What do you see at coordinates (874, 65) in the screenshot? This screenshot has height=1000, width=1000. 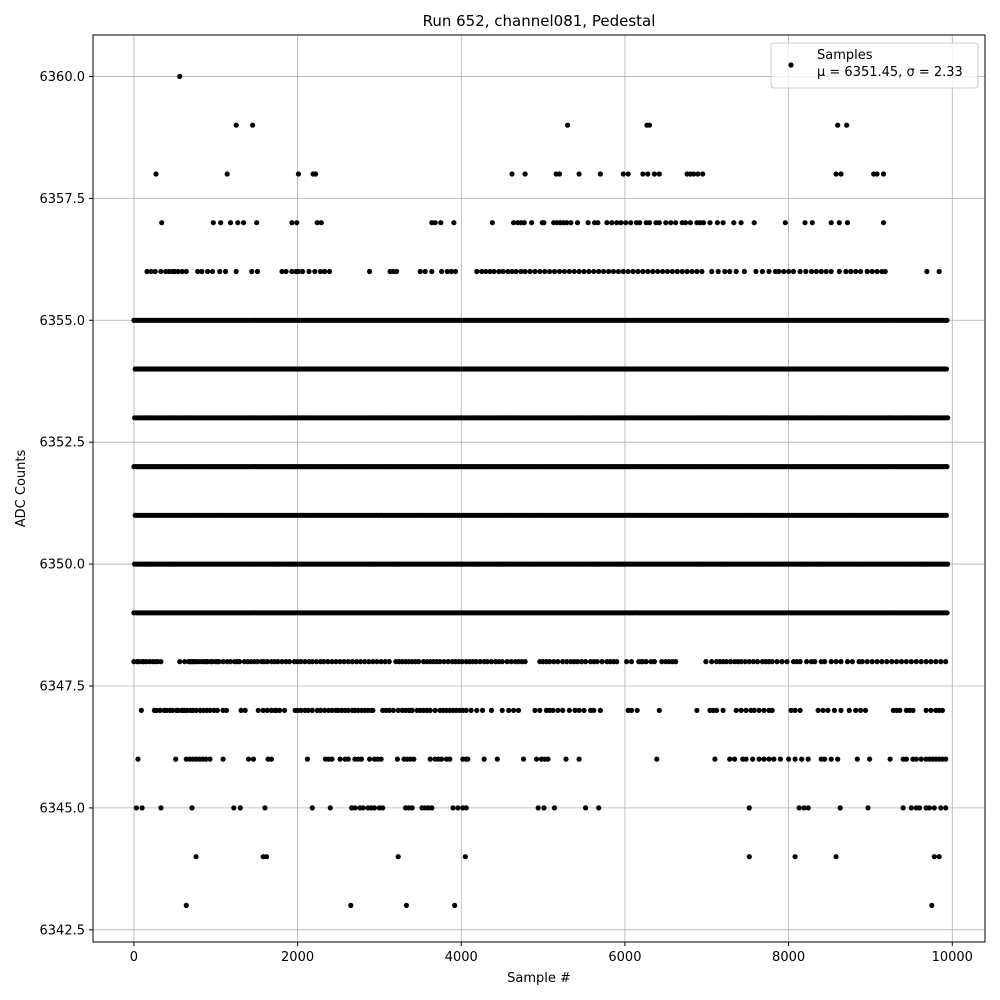 I see `legend: Samples μ = 6351.45, σ = 2.33` at bounding box center [874, 65].